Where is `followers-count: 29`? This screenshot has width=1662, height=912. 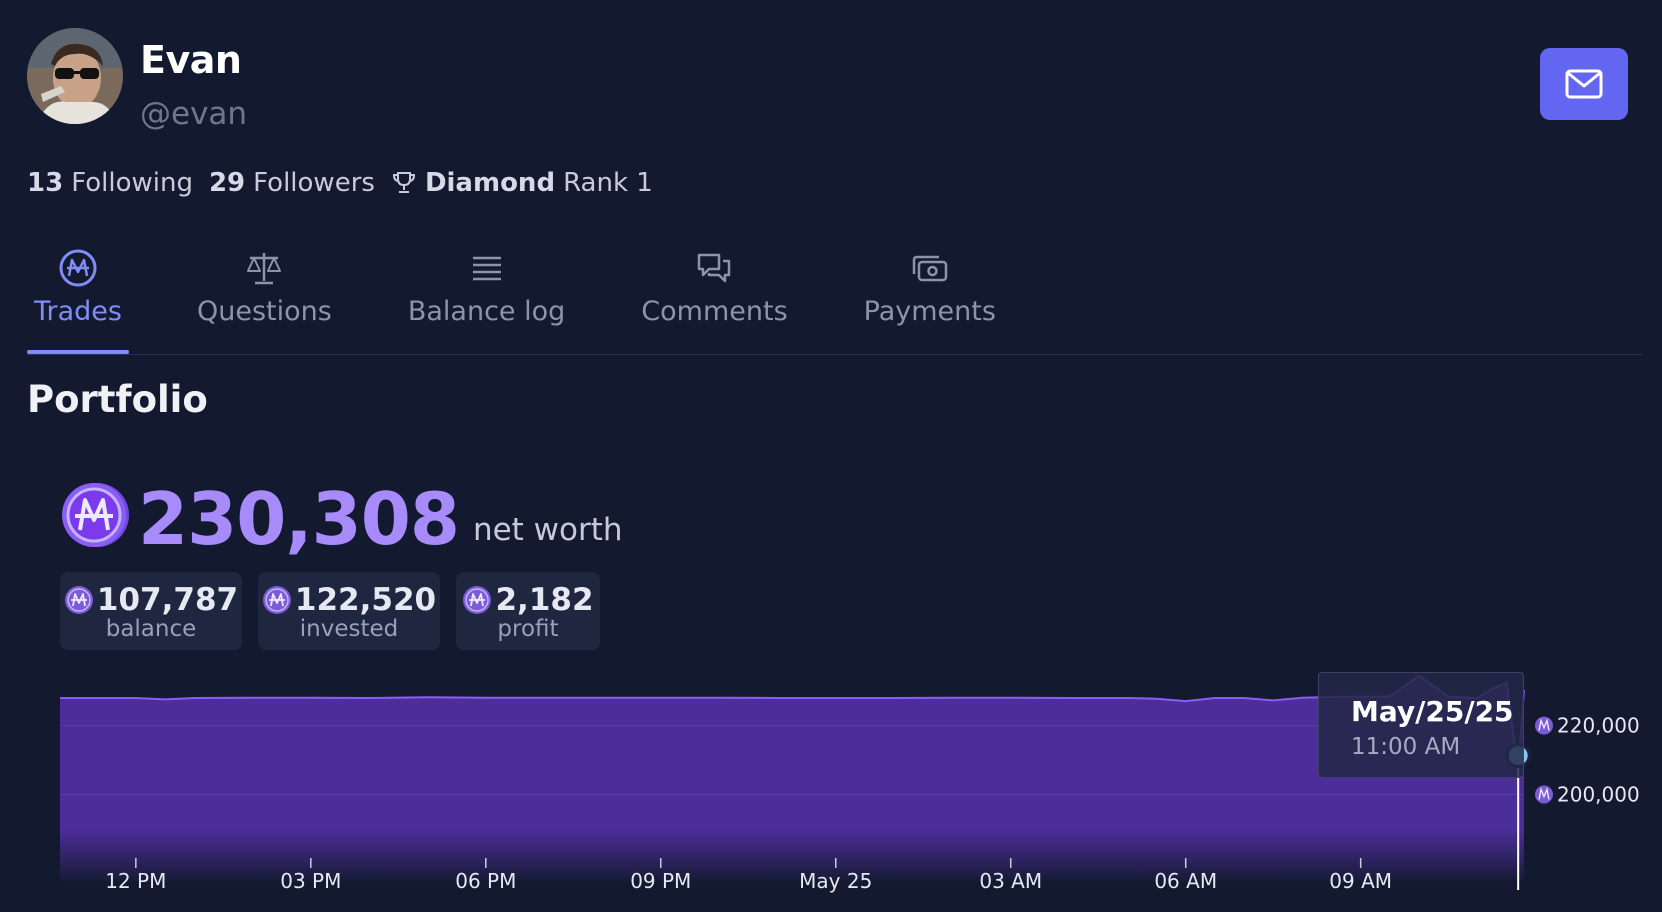 followers-count: 29 is located at coordinates (227, 183).